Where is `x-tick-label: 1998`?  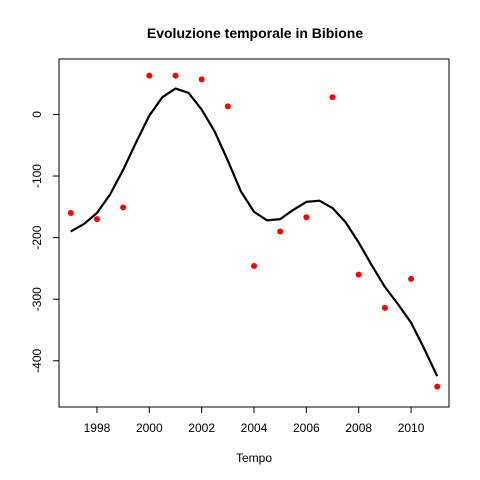
x-tick-label: 1998 is located at coordinates (97, 428).